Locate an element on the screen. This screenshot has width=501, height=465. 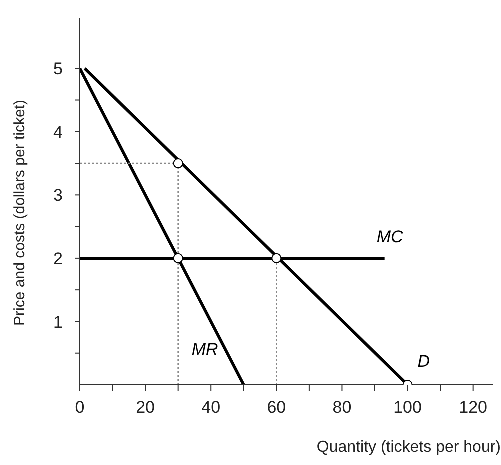
x-tick-label: 100 is located at coordinates (408, 408).